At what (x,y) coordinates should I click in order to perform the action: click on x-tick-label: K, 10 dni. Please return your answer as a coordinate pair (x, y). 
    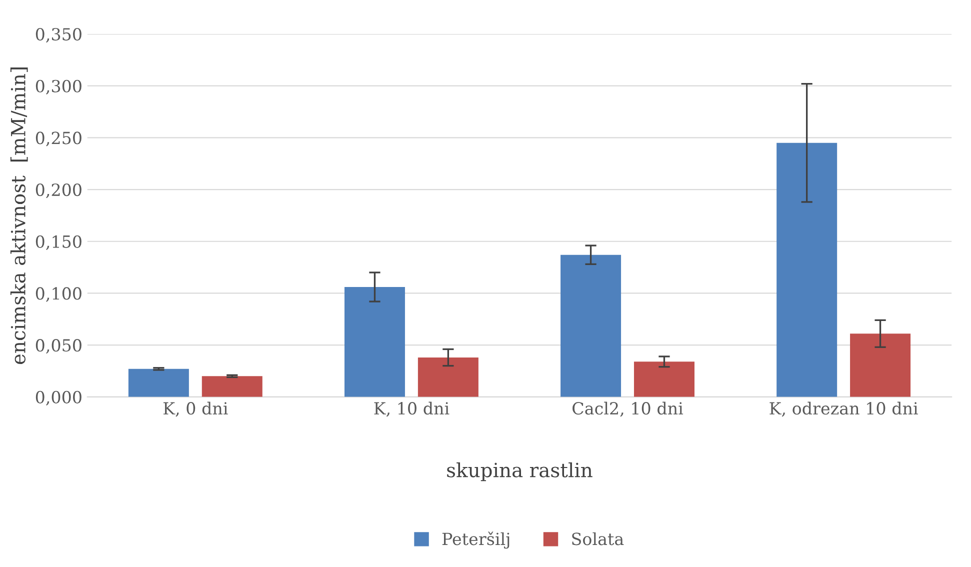
    Looking at the image, I should click on (412, 409).